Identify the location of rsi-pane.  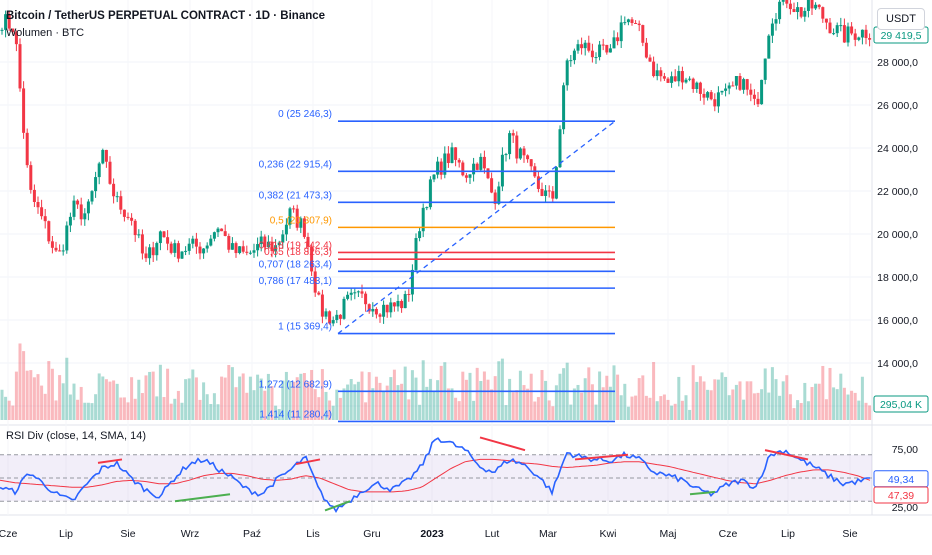
(436, 475).